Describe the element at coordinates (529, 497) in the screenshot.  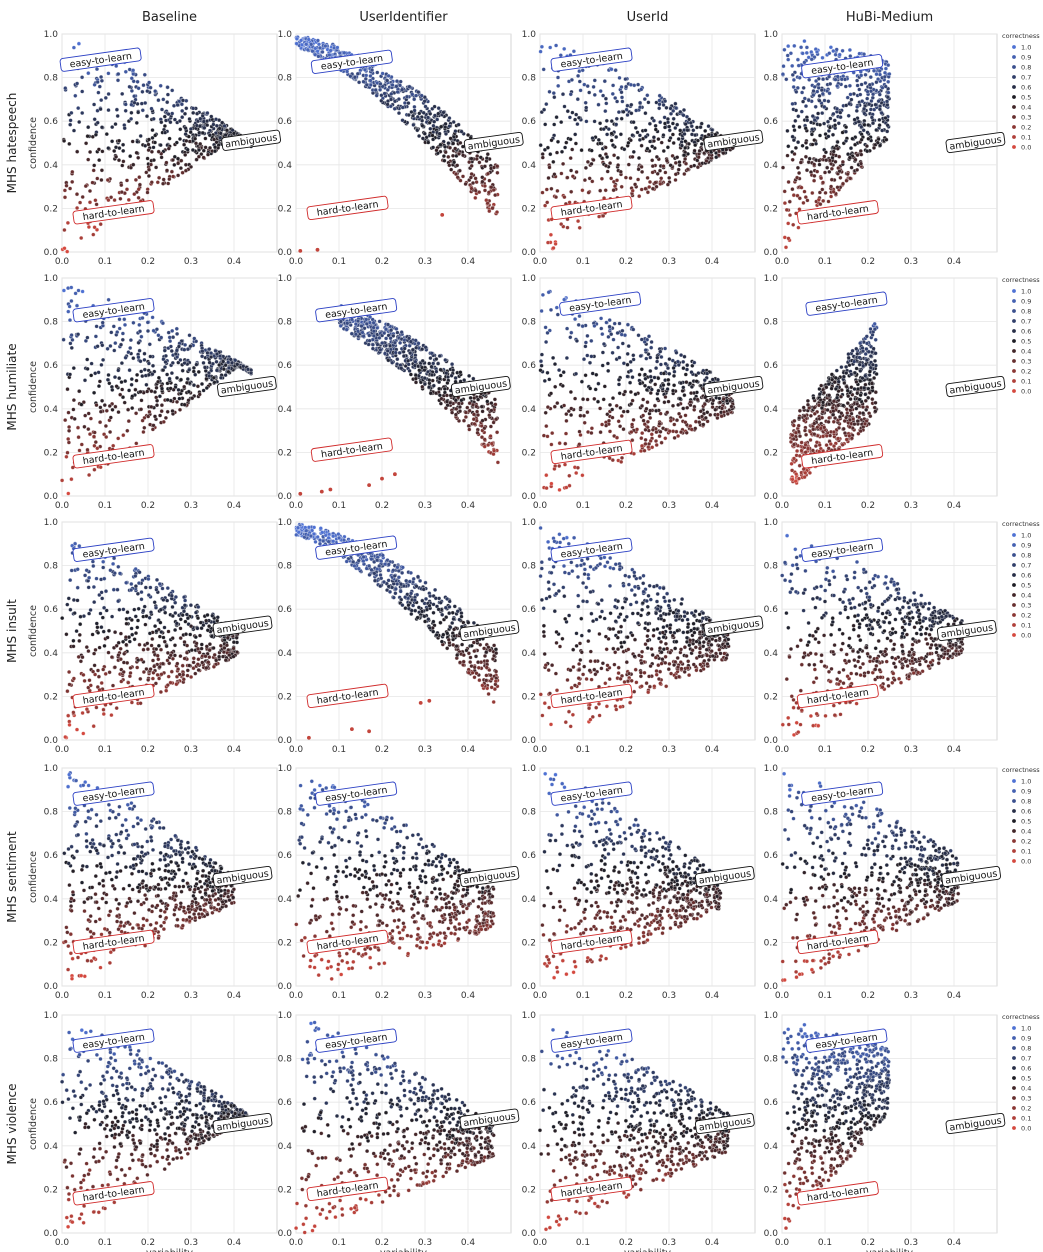
I see `y-tick-label: 0.0` at that location.